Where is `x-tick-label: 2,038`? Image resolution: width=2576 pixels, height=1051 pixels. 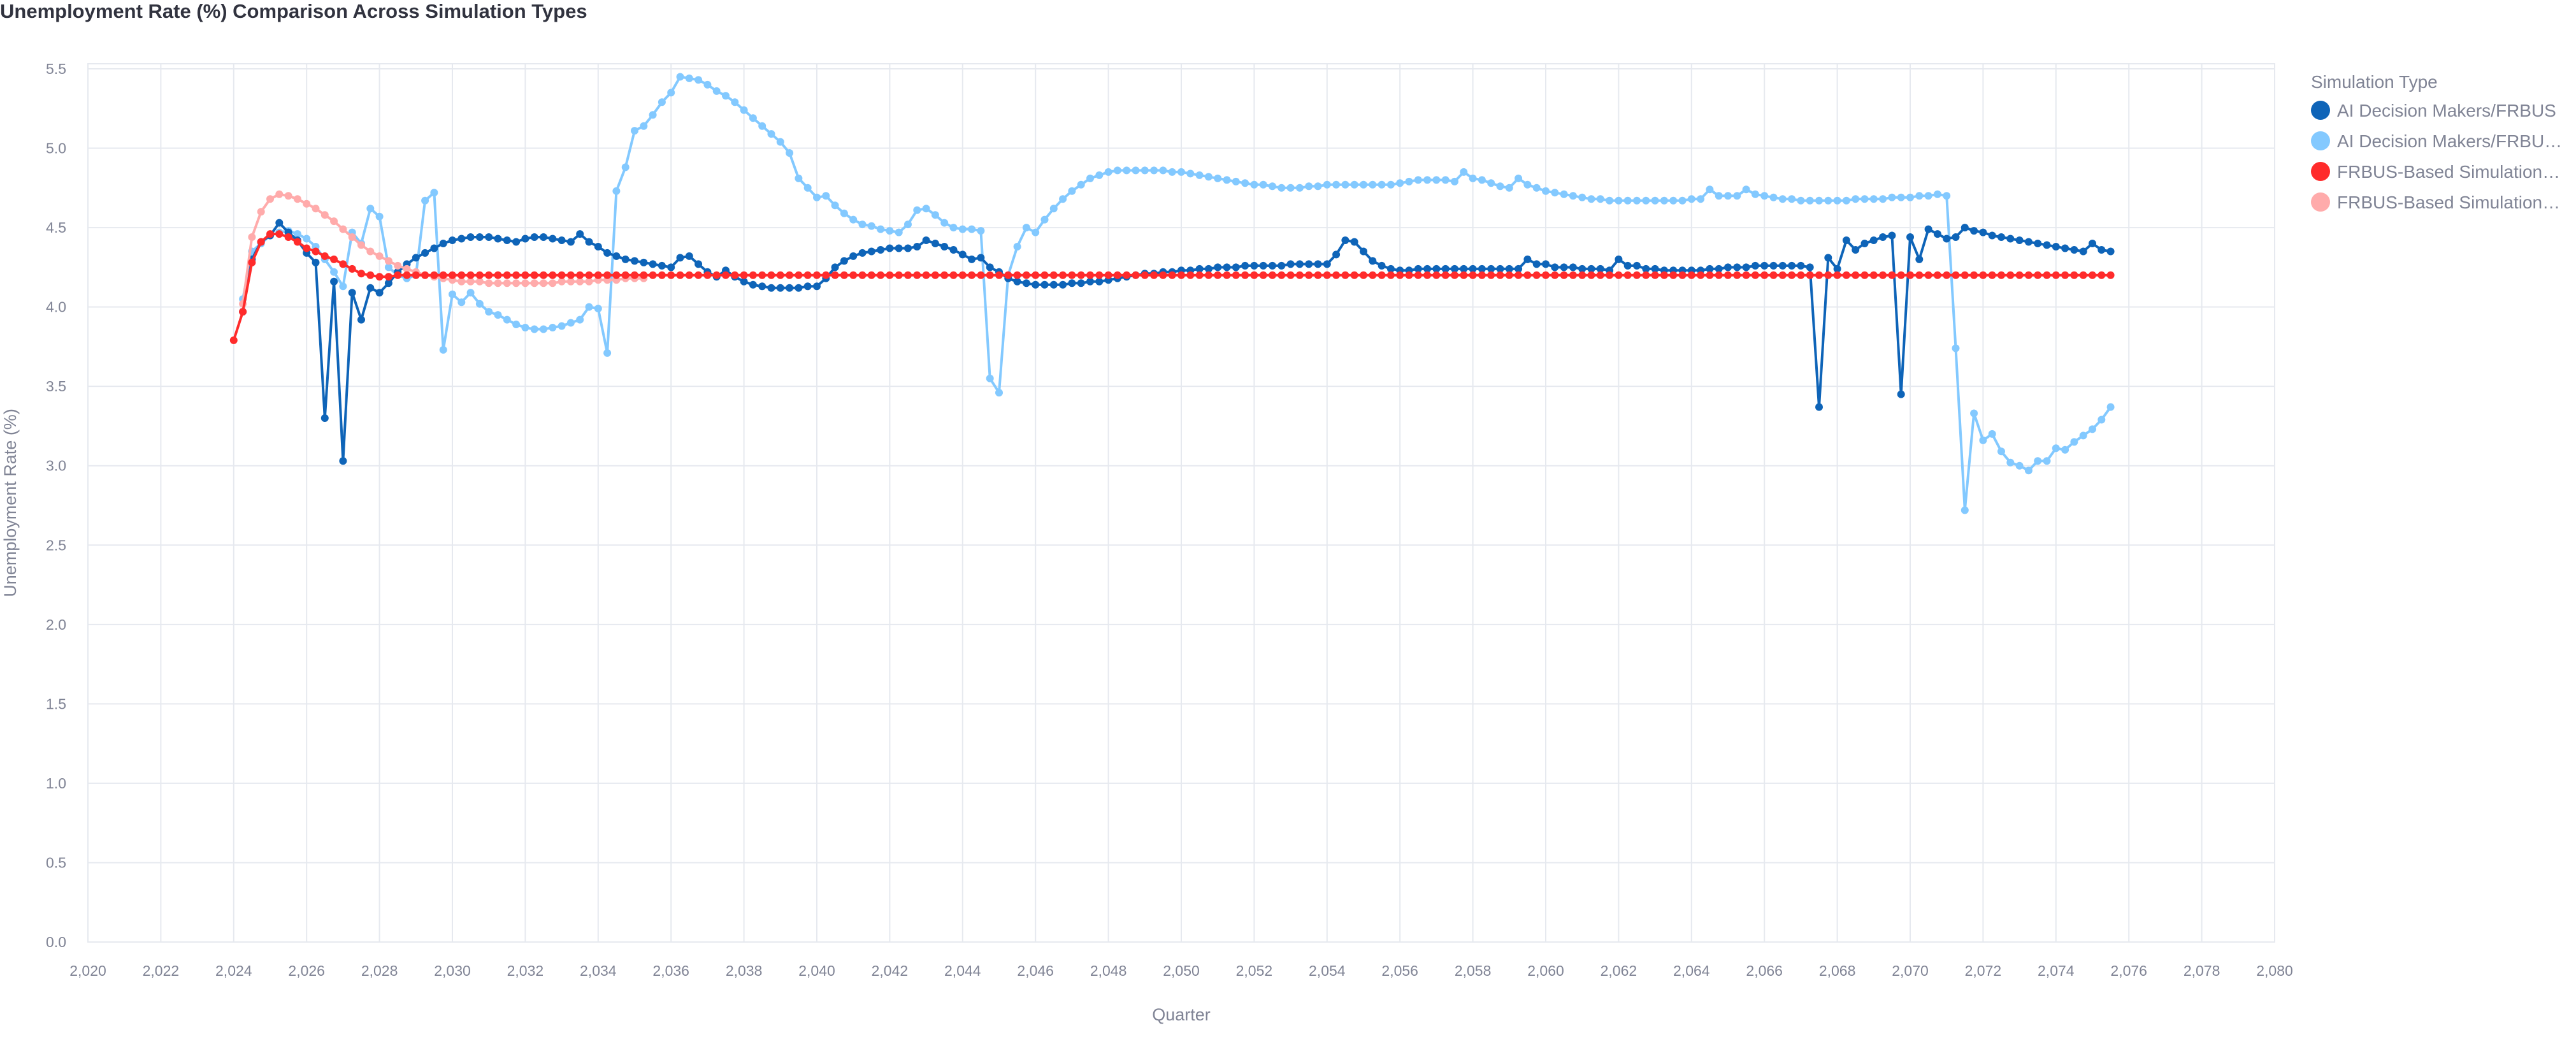
x-tick-label: 2,038 is located at coordinates (744, 970).